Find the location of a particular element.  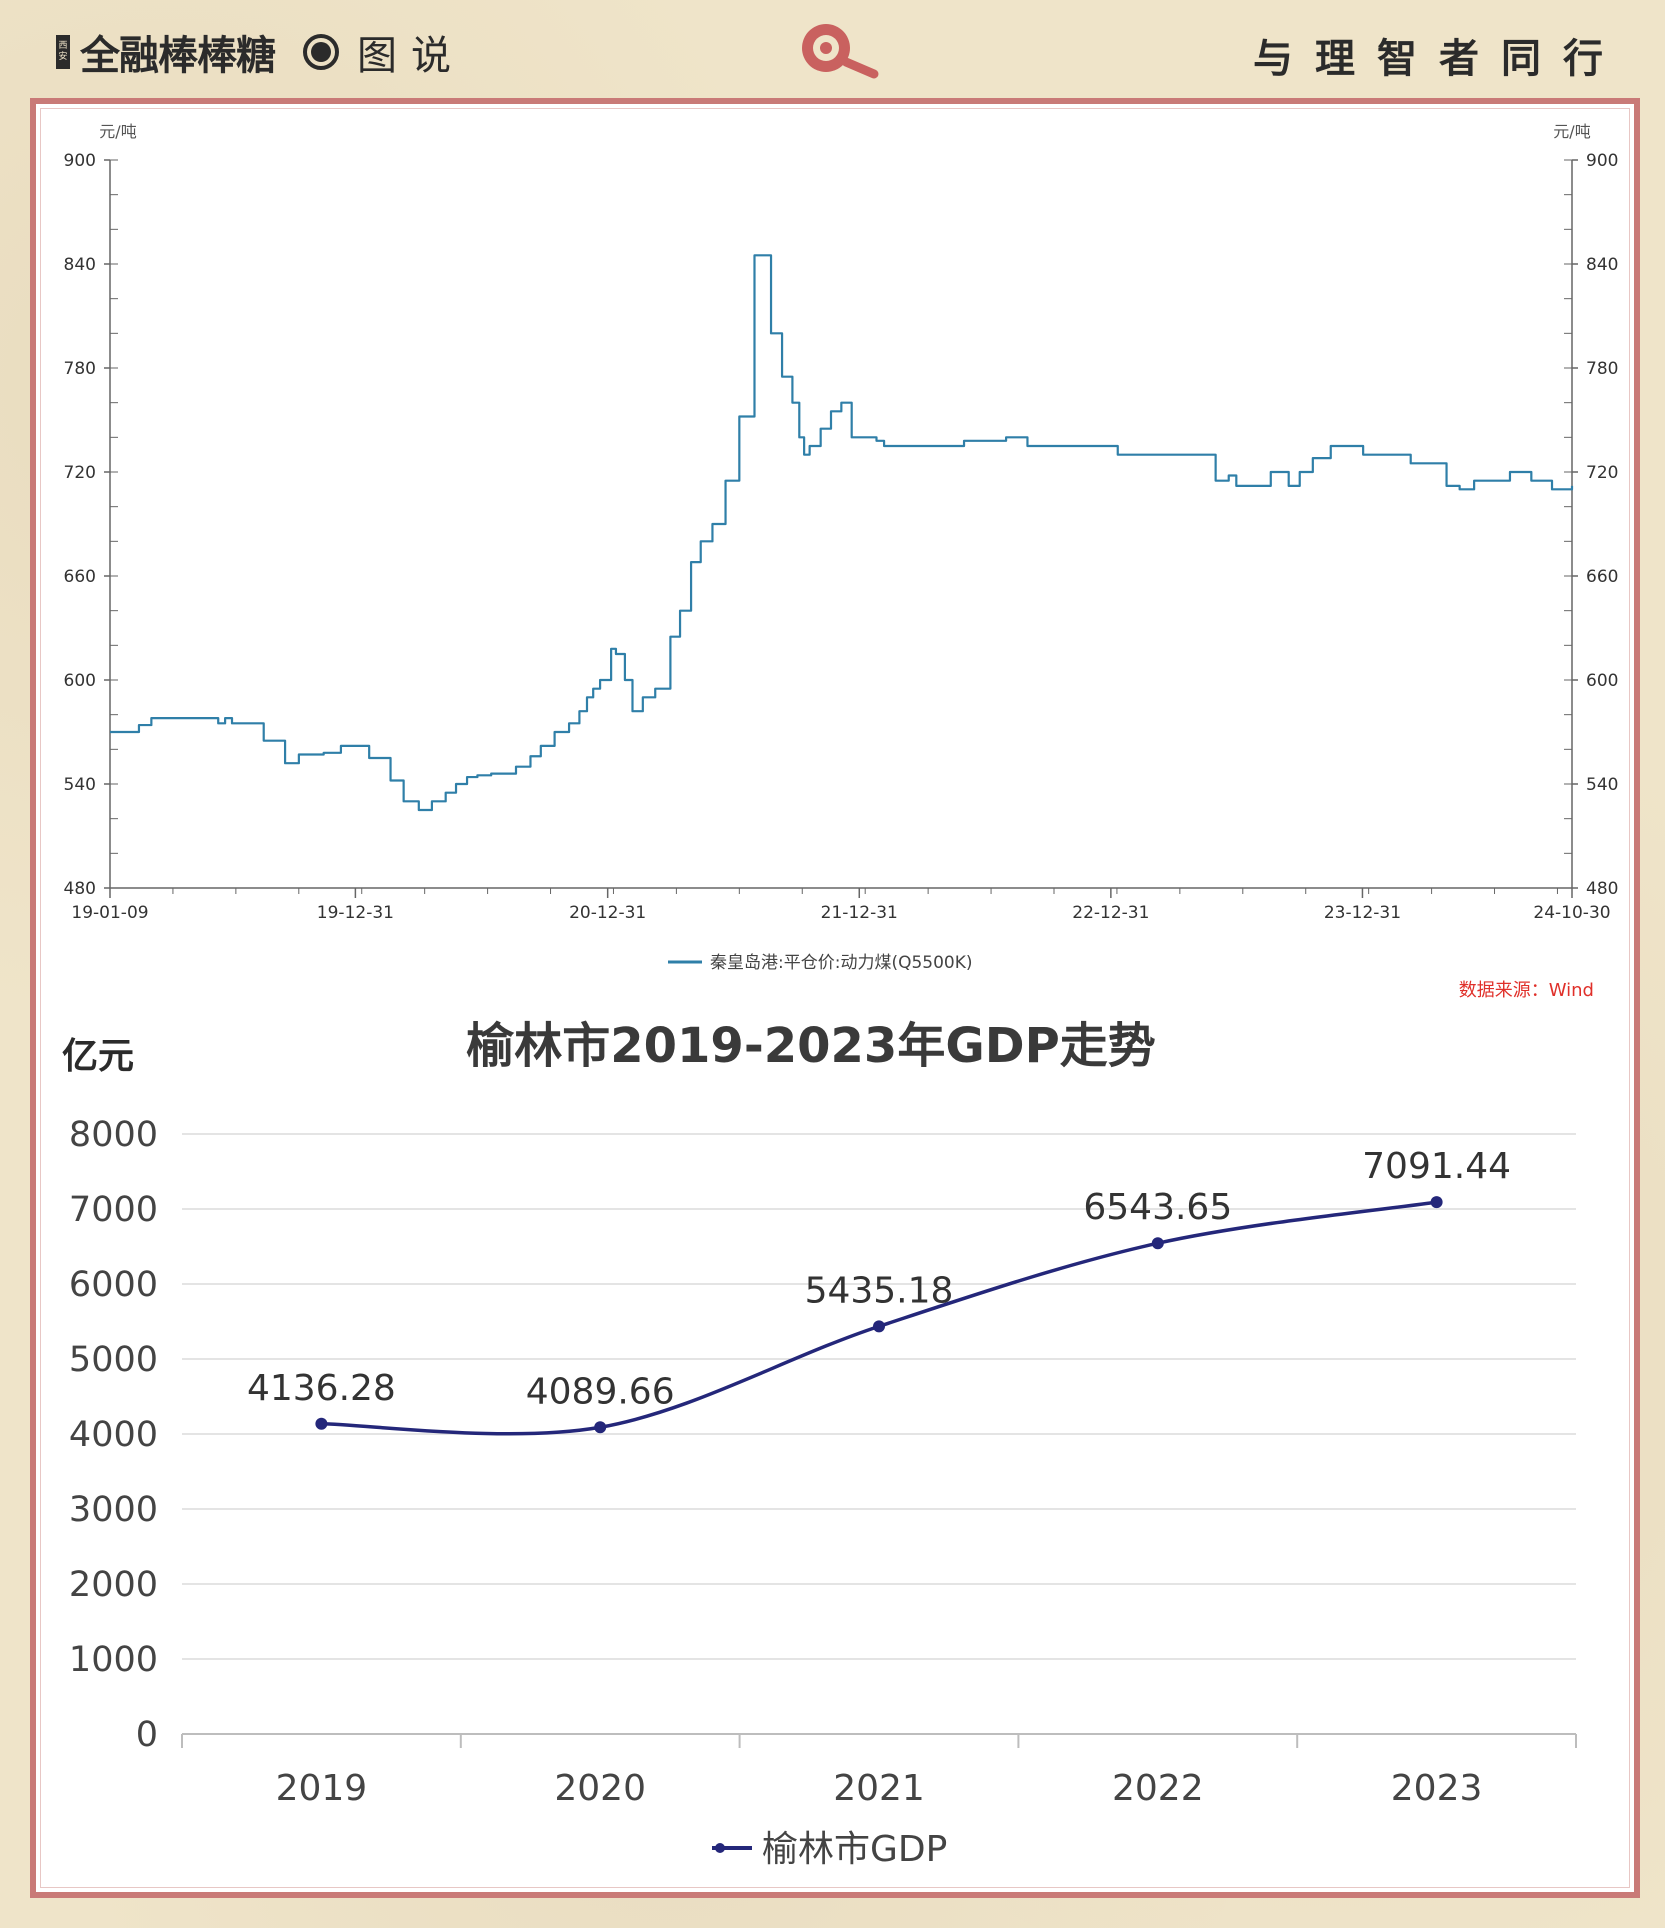

coal-x-tick-label: 19-01-09 is located at coordinates (109, 913).